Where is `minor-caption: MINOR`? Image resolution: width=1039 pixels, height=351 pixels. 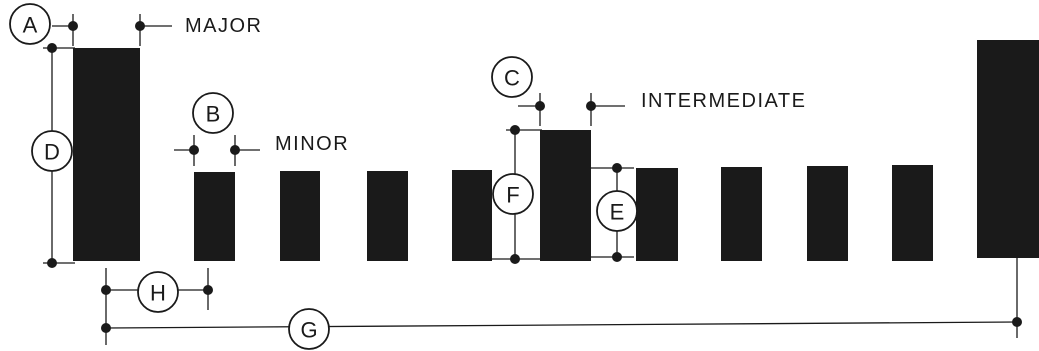 minor-caption: MINOR is located at coordinates (312, 144).